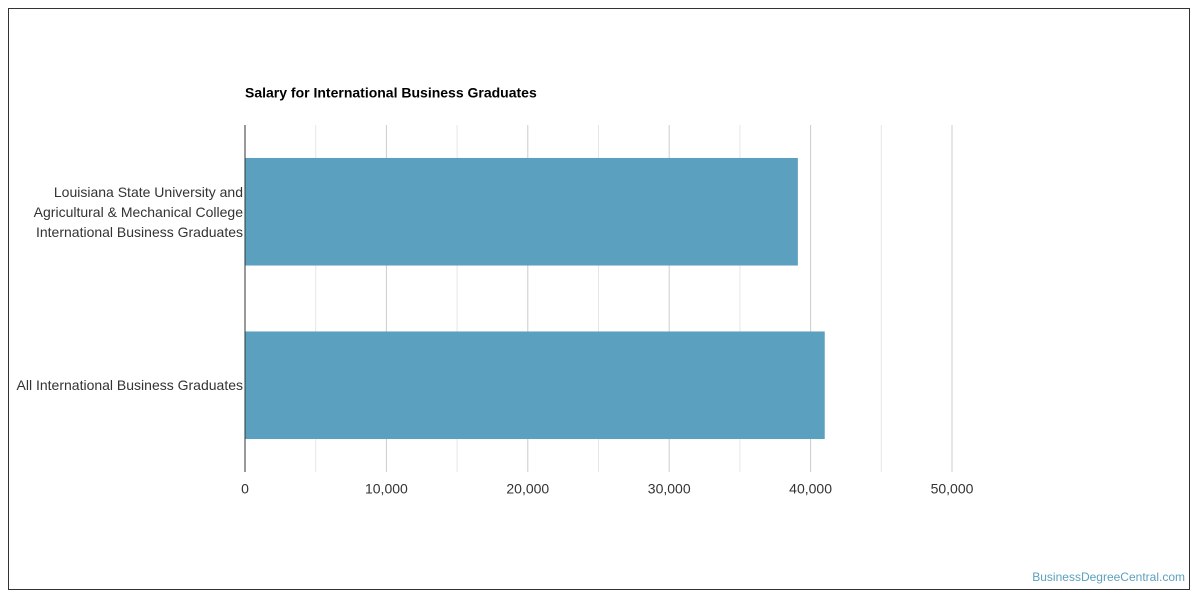  What do you see at coordinates (952, 489) in the screenshot?
I see `x-tick-label: 50,000` at bounding box center [952, 489].